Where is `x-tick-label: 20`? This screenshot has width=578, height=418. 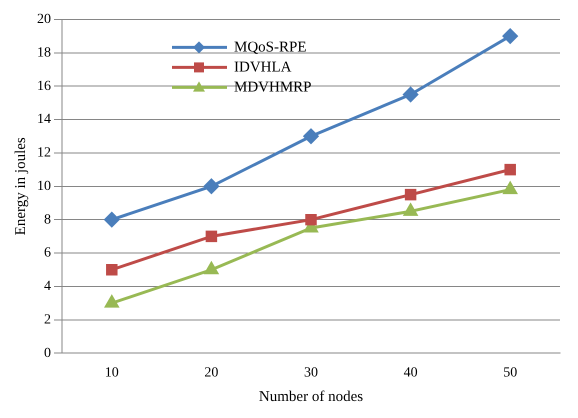
x-tick-label: 20 is located at coordinates (211, 372).